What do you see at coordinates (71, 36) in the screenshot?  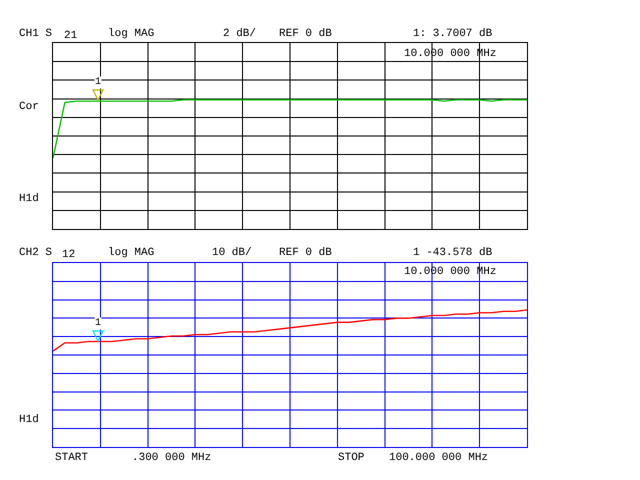 I see `text: 21` at bounding box center [71, 36].